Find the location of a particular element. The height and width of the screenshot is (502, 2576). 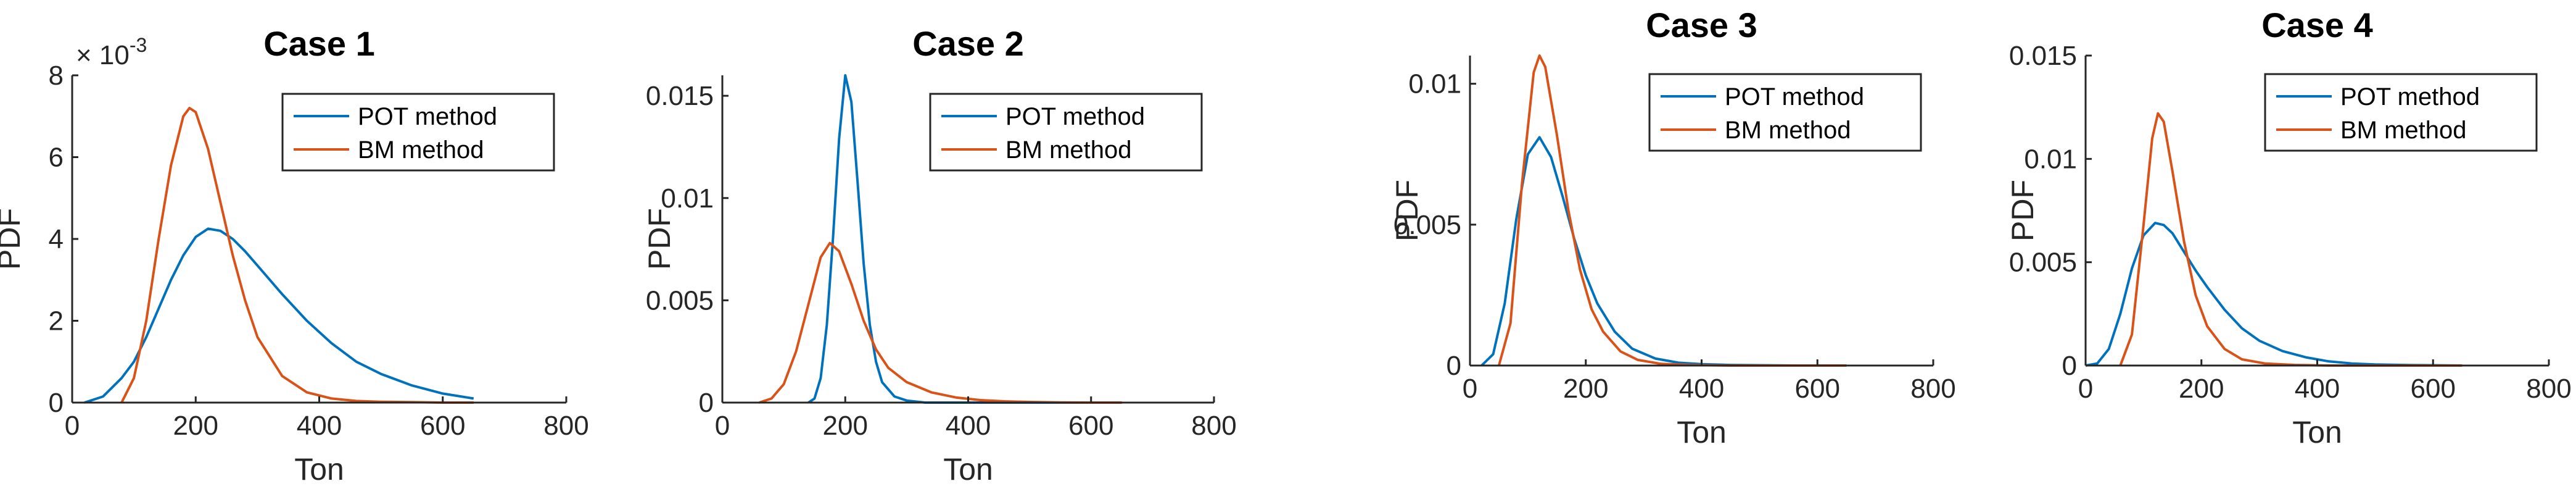

y-tick-label: 6 is located at coordinates (56, 158).